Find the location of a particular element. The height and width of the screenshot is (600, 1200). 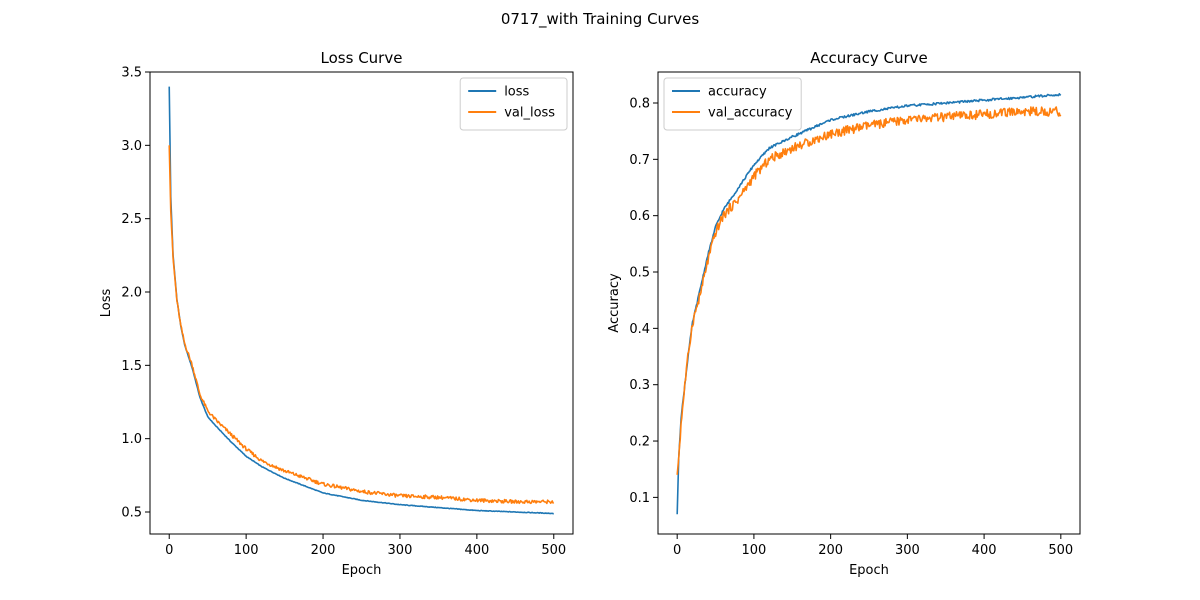

y-tick-label: 0.7 is located at coordinates (639, 160).